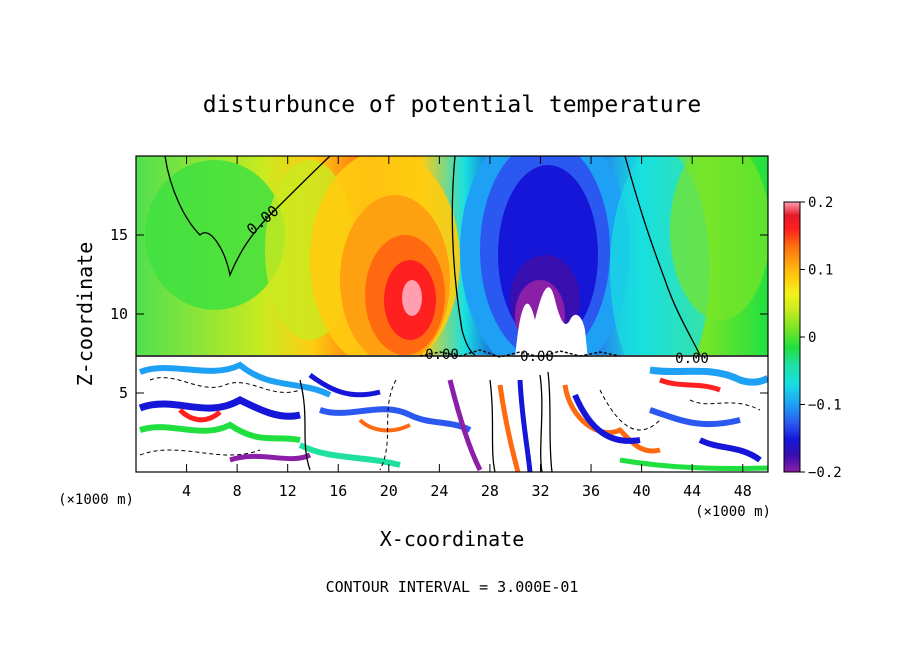 The height and width of the screenshot is (654, 904). I want to click on x-tick-label: 32, so click(540, 491).